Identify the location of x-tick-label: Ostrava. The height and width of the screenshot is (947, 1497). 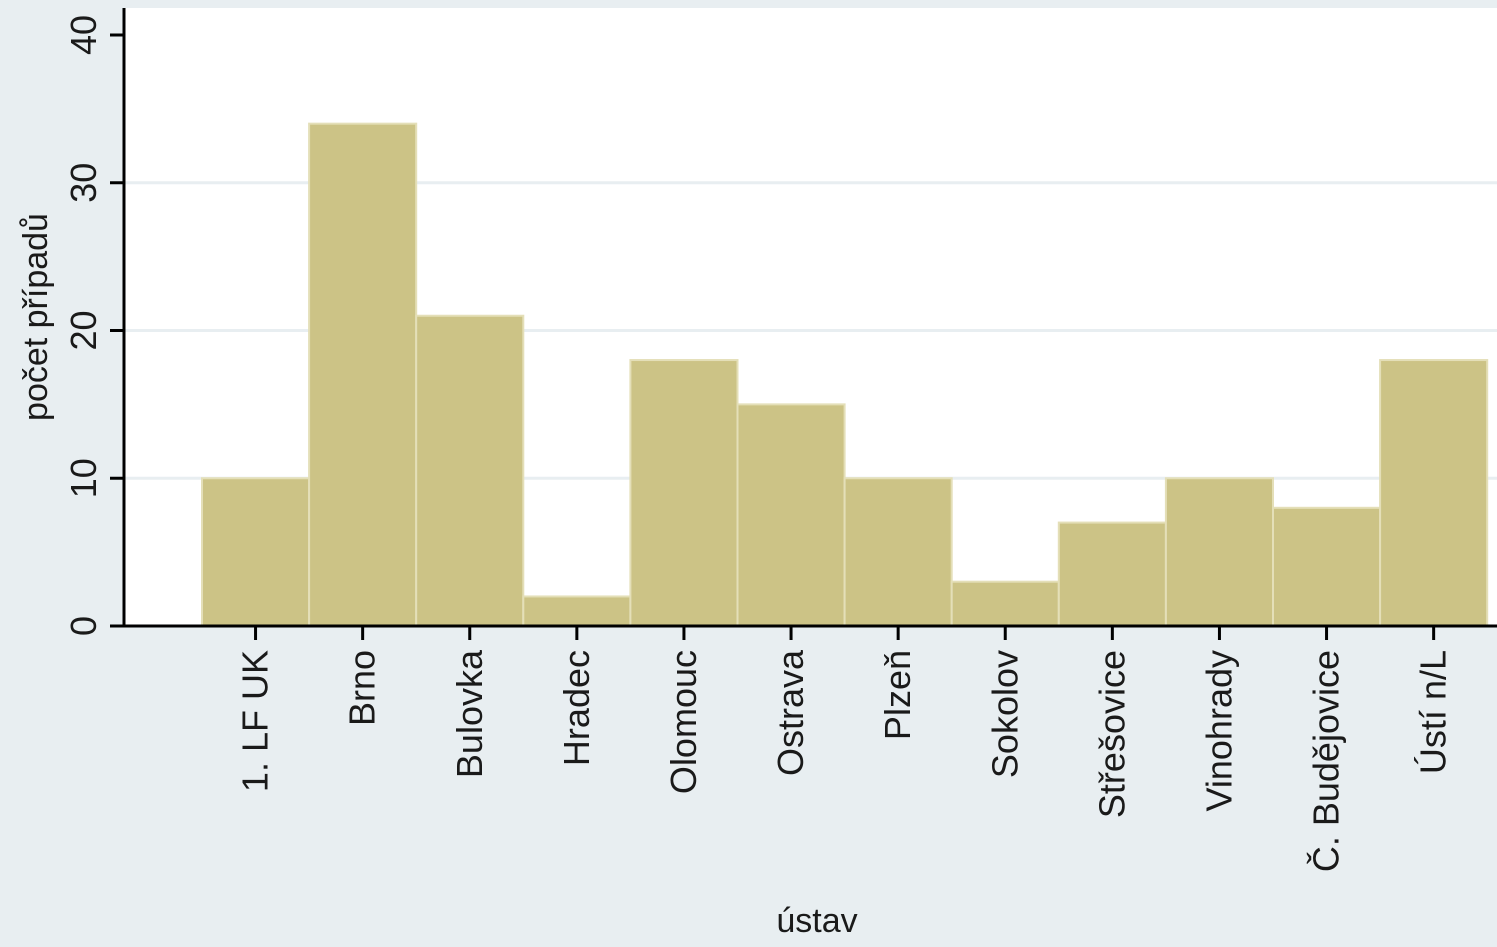
(790, 712).